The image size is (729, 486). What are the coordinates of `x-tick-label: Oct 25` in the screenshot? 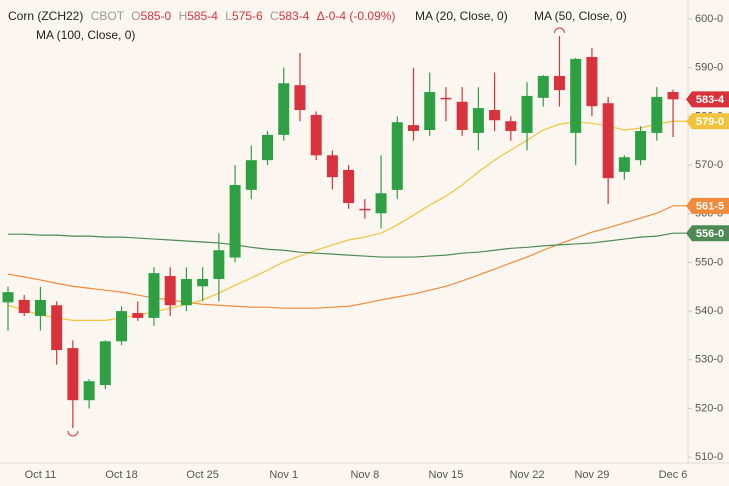 It's located at (202, 475).